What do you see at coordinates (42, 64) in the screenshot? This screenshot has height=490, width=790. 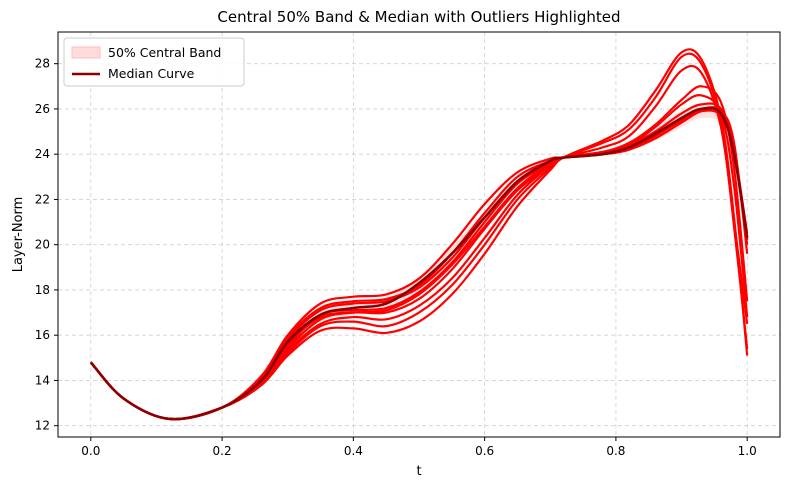 I see `y-tick-label: 28` at bounding box center [42, 64].